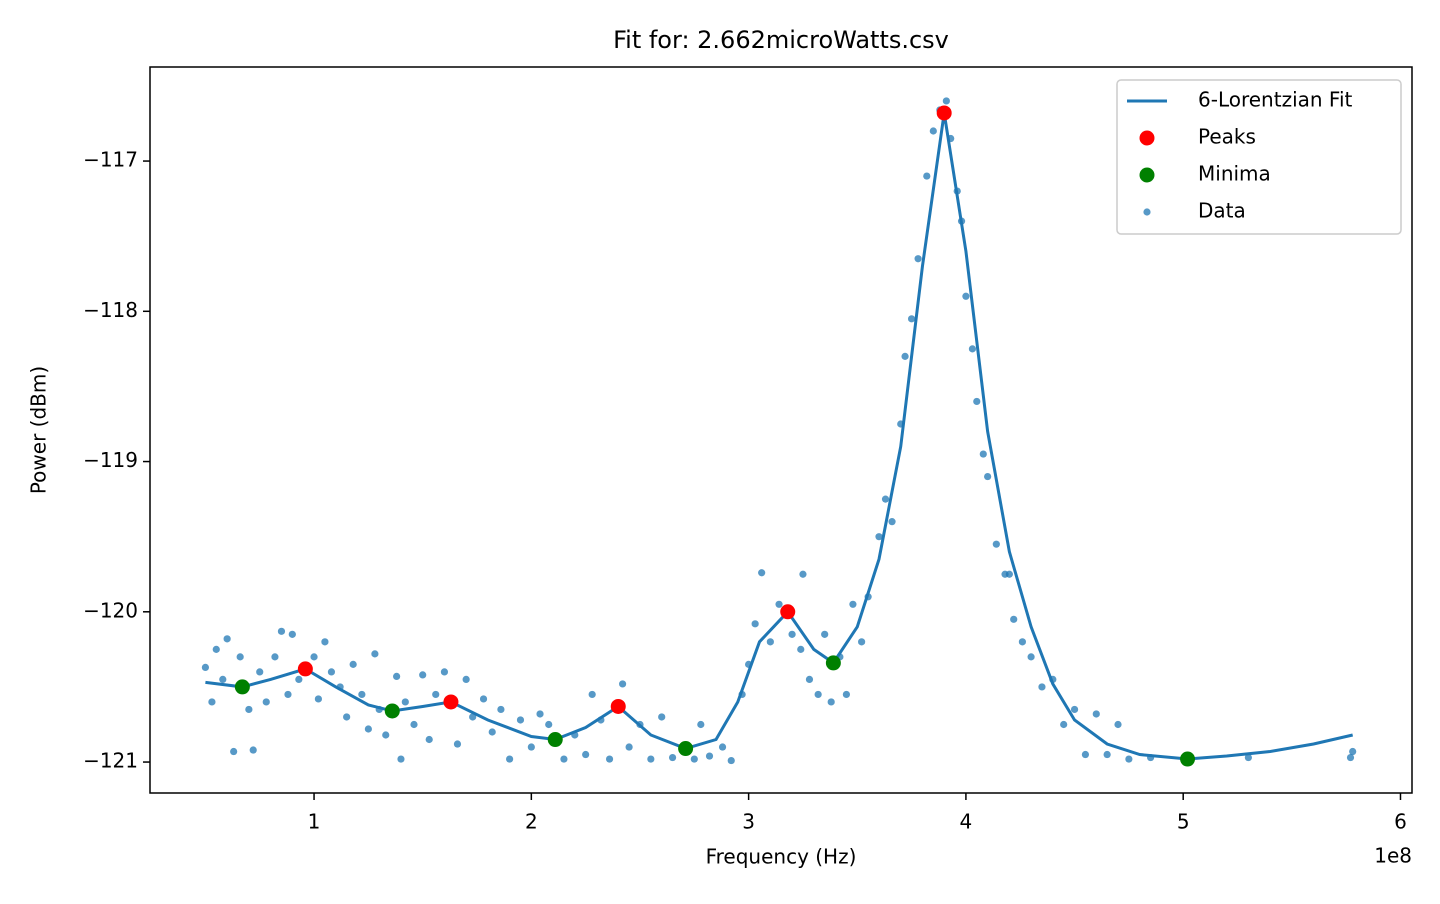 The image size is (1440, 904). I want to click on y-tick-label: −120, so click(110, 610).